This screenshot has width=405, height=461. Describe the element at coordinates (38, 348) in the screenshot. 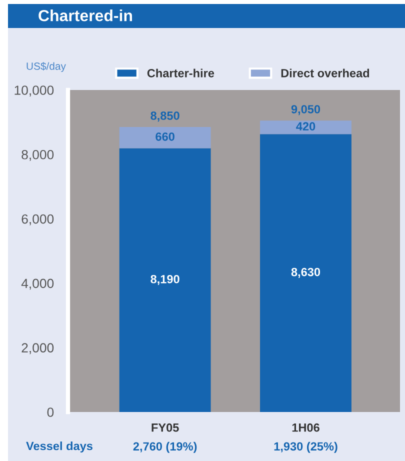

I see `y-tick-label: 2,000` at that location.